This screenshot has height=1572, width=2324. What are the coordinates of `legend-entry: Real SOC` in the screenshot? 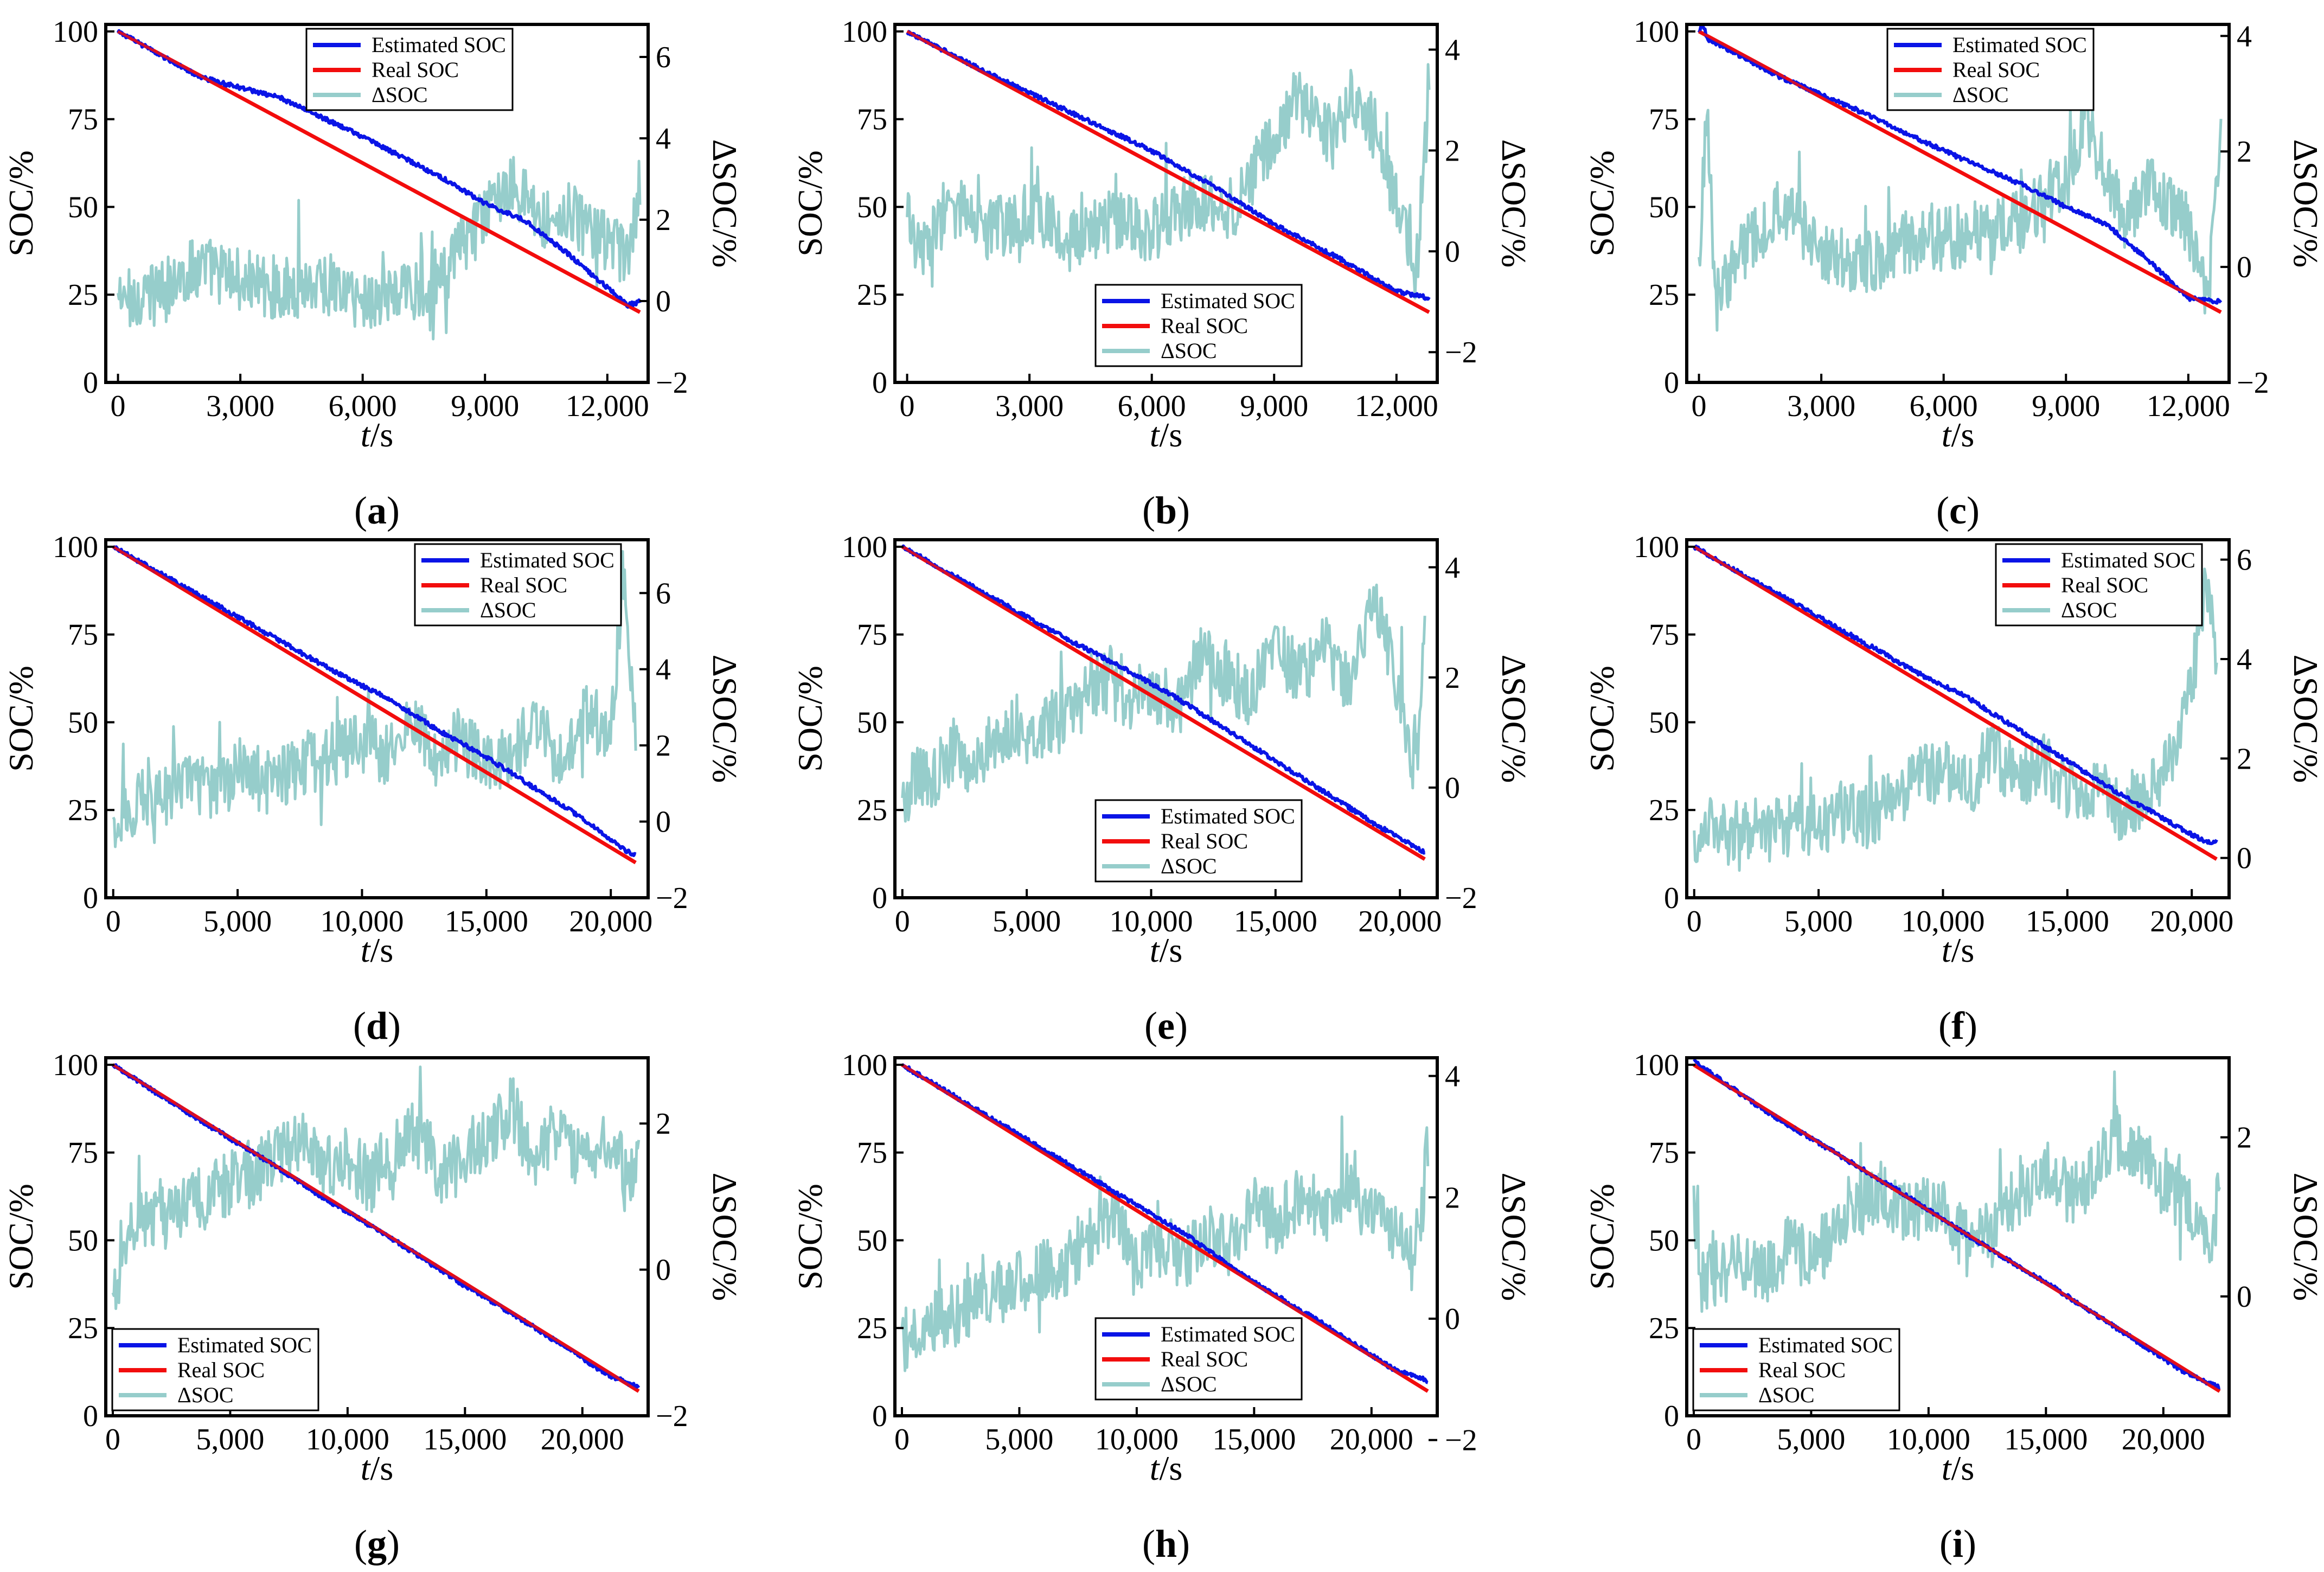 It's located at (1996, 69).